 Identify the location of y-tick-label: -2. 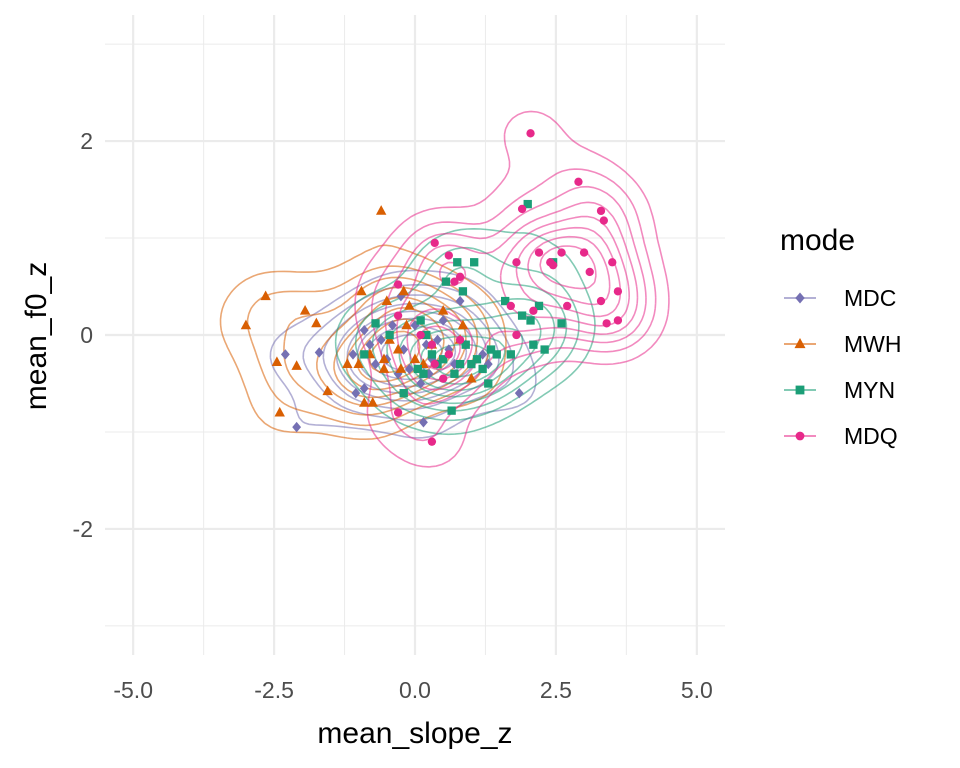
(83, 529).